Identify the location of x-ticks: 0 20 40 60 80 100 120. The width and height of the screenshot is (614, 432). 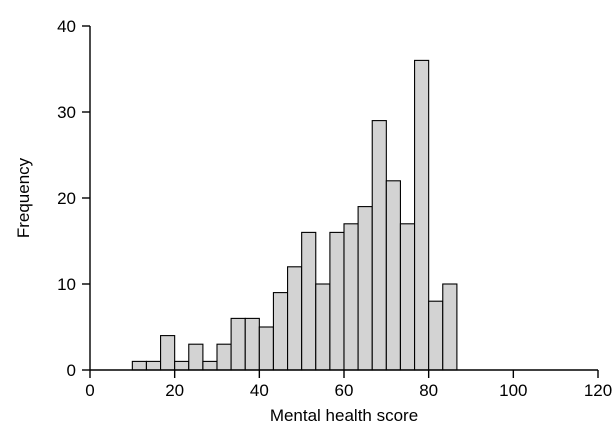
(348, 385).